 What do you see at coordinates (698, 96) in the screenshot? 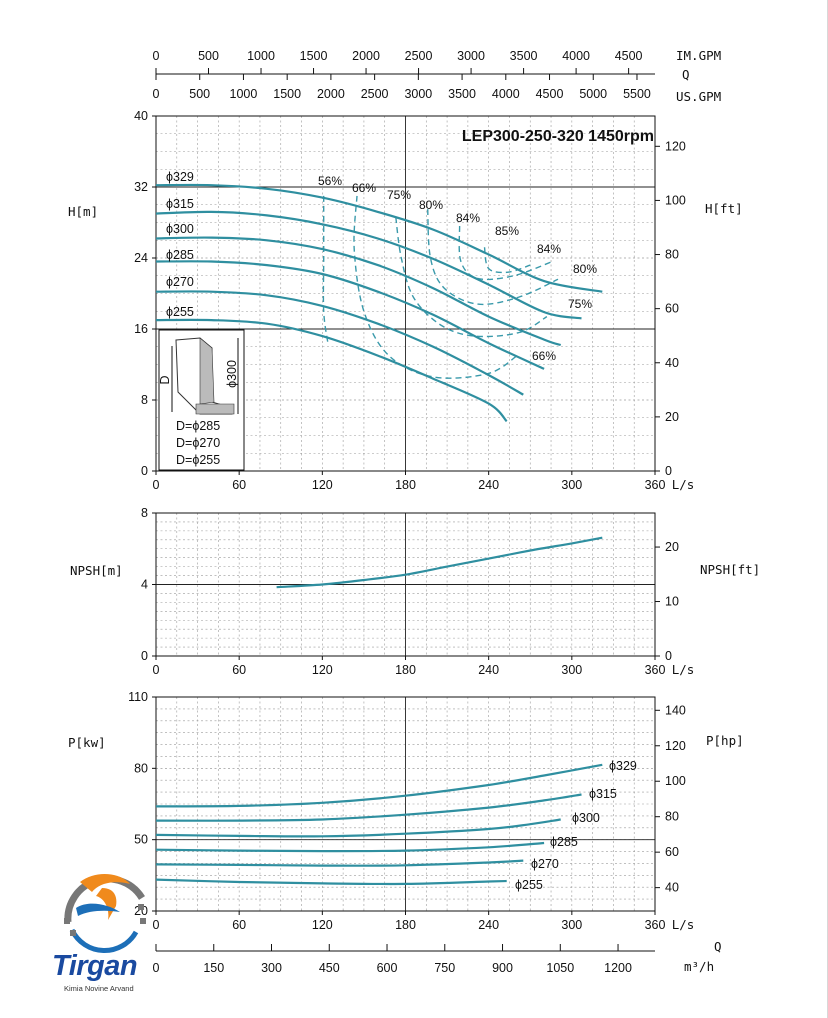
I see `us-gpm-axis-label: US.GPM` at bounding box center [698, 96].